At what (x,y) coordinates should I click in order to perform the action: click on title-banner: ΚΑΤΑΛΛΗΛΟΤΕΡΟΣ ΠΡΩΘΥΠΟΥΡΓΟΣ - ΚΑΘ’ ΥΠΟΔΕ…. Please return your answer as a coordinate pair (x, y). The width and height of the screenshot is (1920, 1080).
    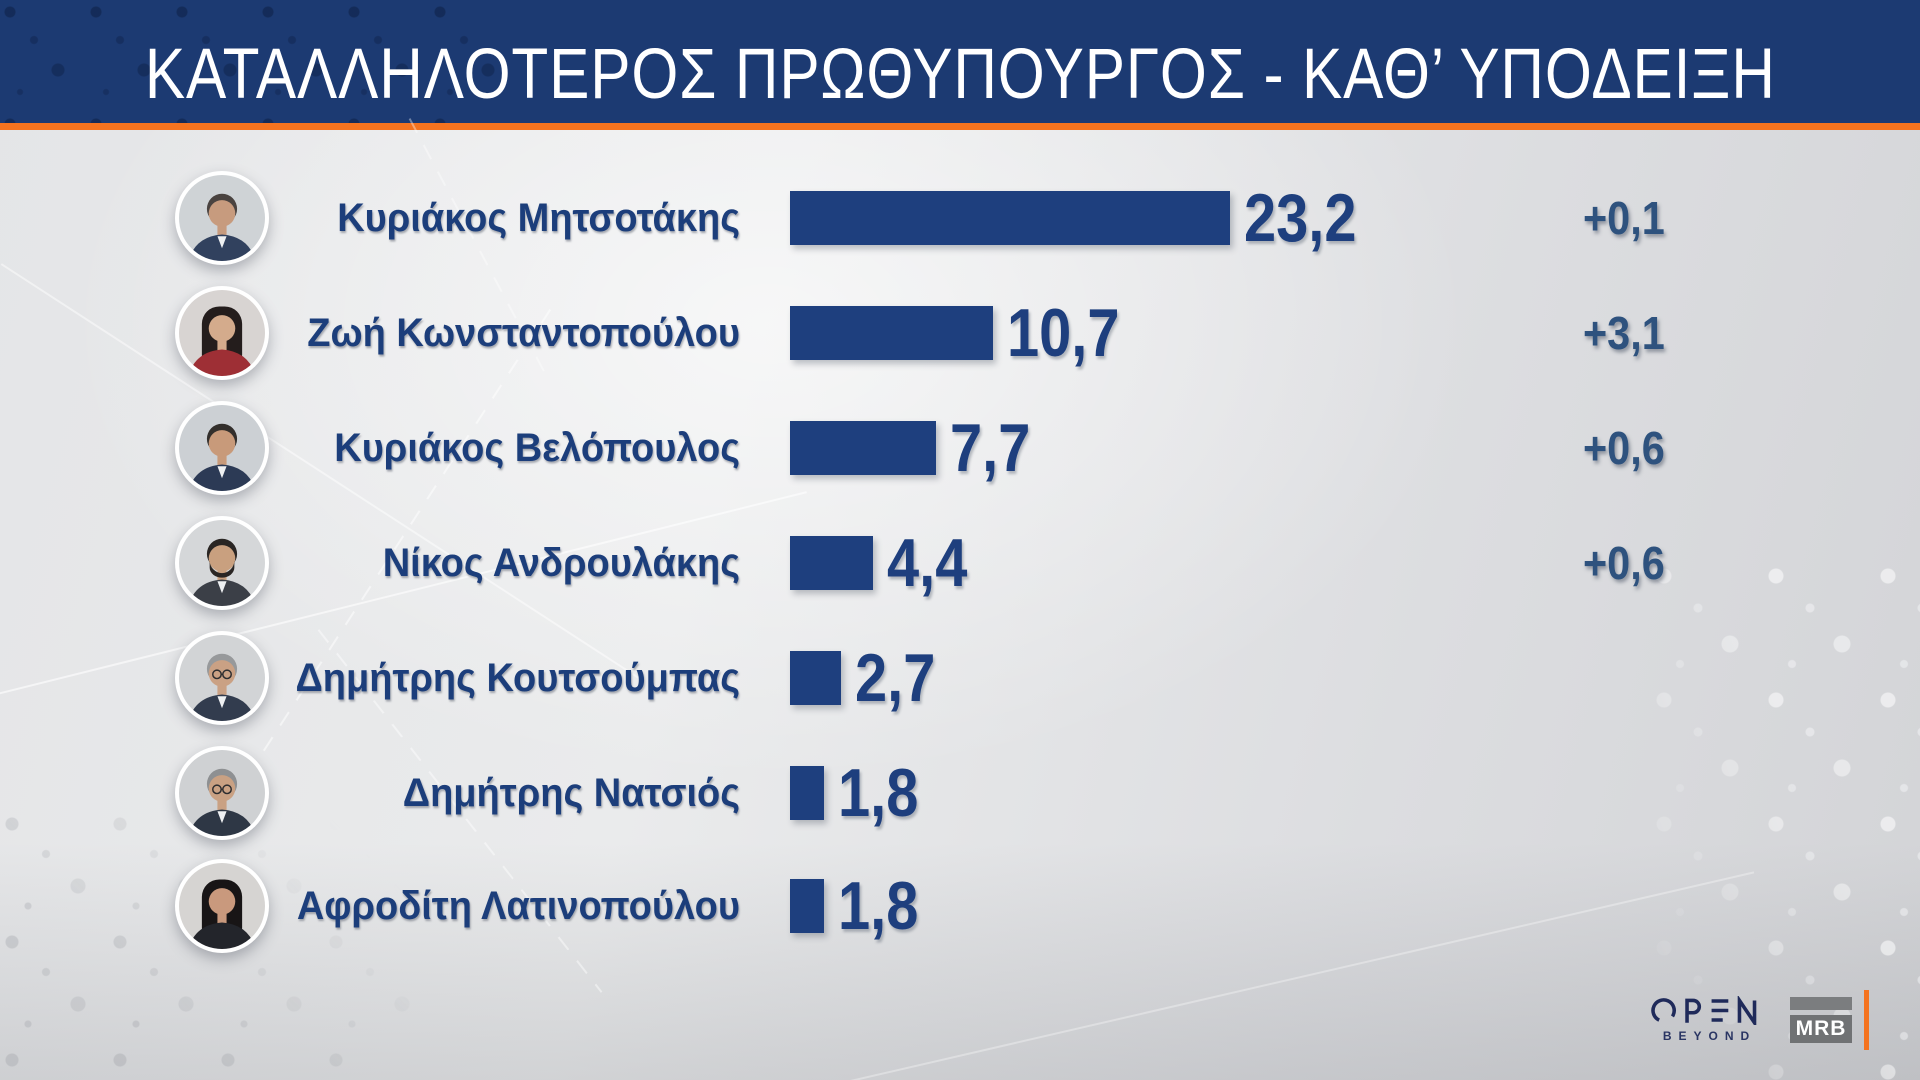
    Looking at the image, I should click on (960, 61).